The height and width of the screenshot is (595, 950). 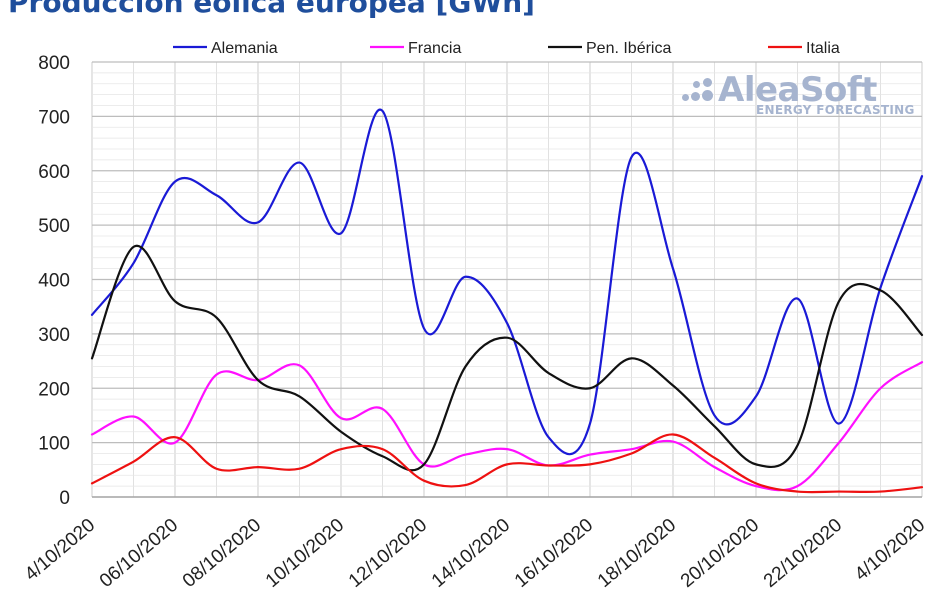 What do you see at coordinates (388, 553) in the screenshot?
I see `x-tick-label: 12/10/2020` at bounding box center [388, 553].